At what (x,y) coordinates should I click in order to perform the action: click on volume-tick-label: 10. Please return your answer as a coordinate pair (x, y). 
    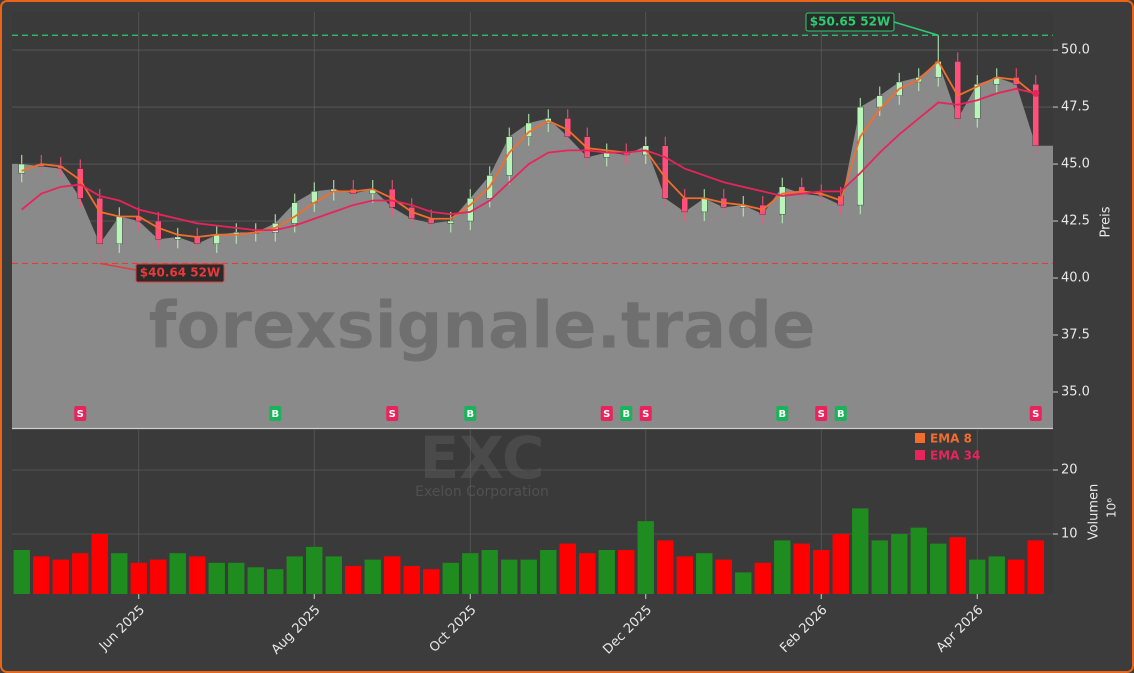
    Looking at the image, I should click on (1069, 534).